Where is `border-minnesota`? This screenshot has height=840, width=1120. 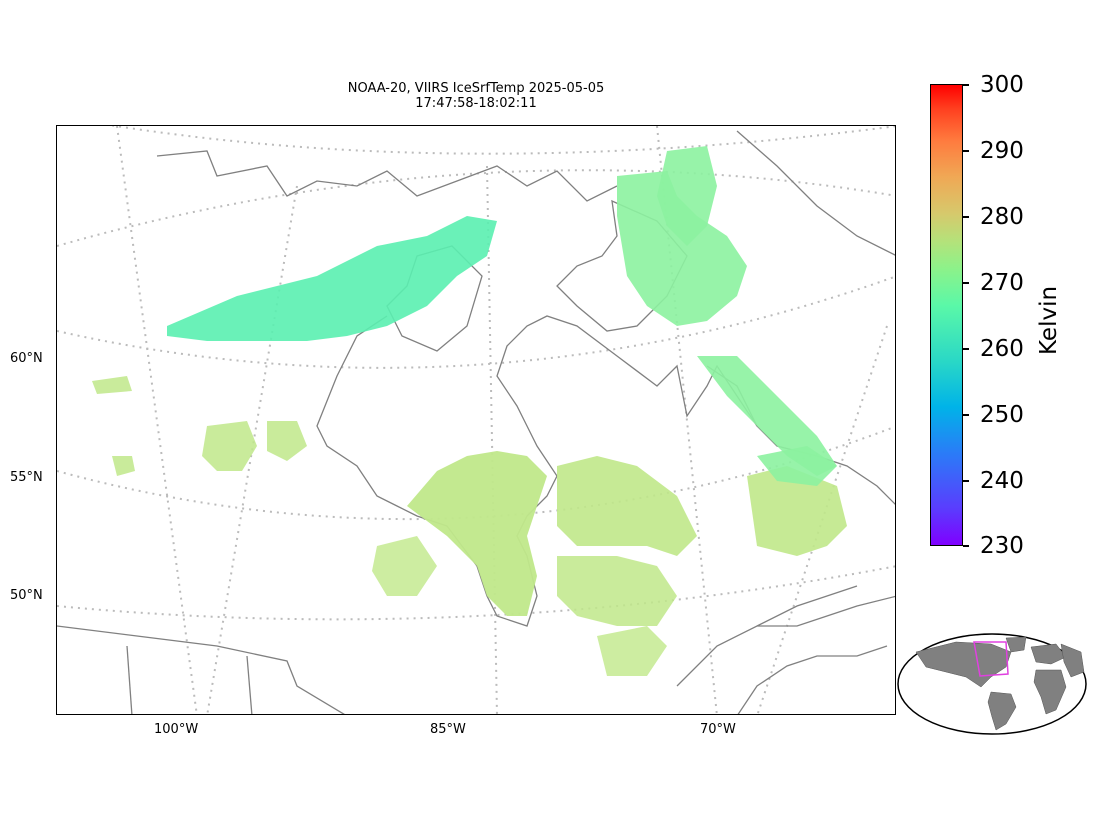 border-minnesota is located at coordinates (129, 679).